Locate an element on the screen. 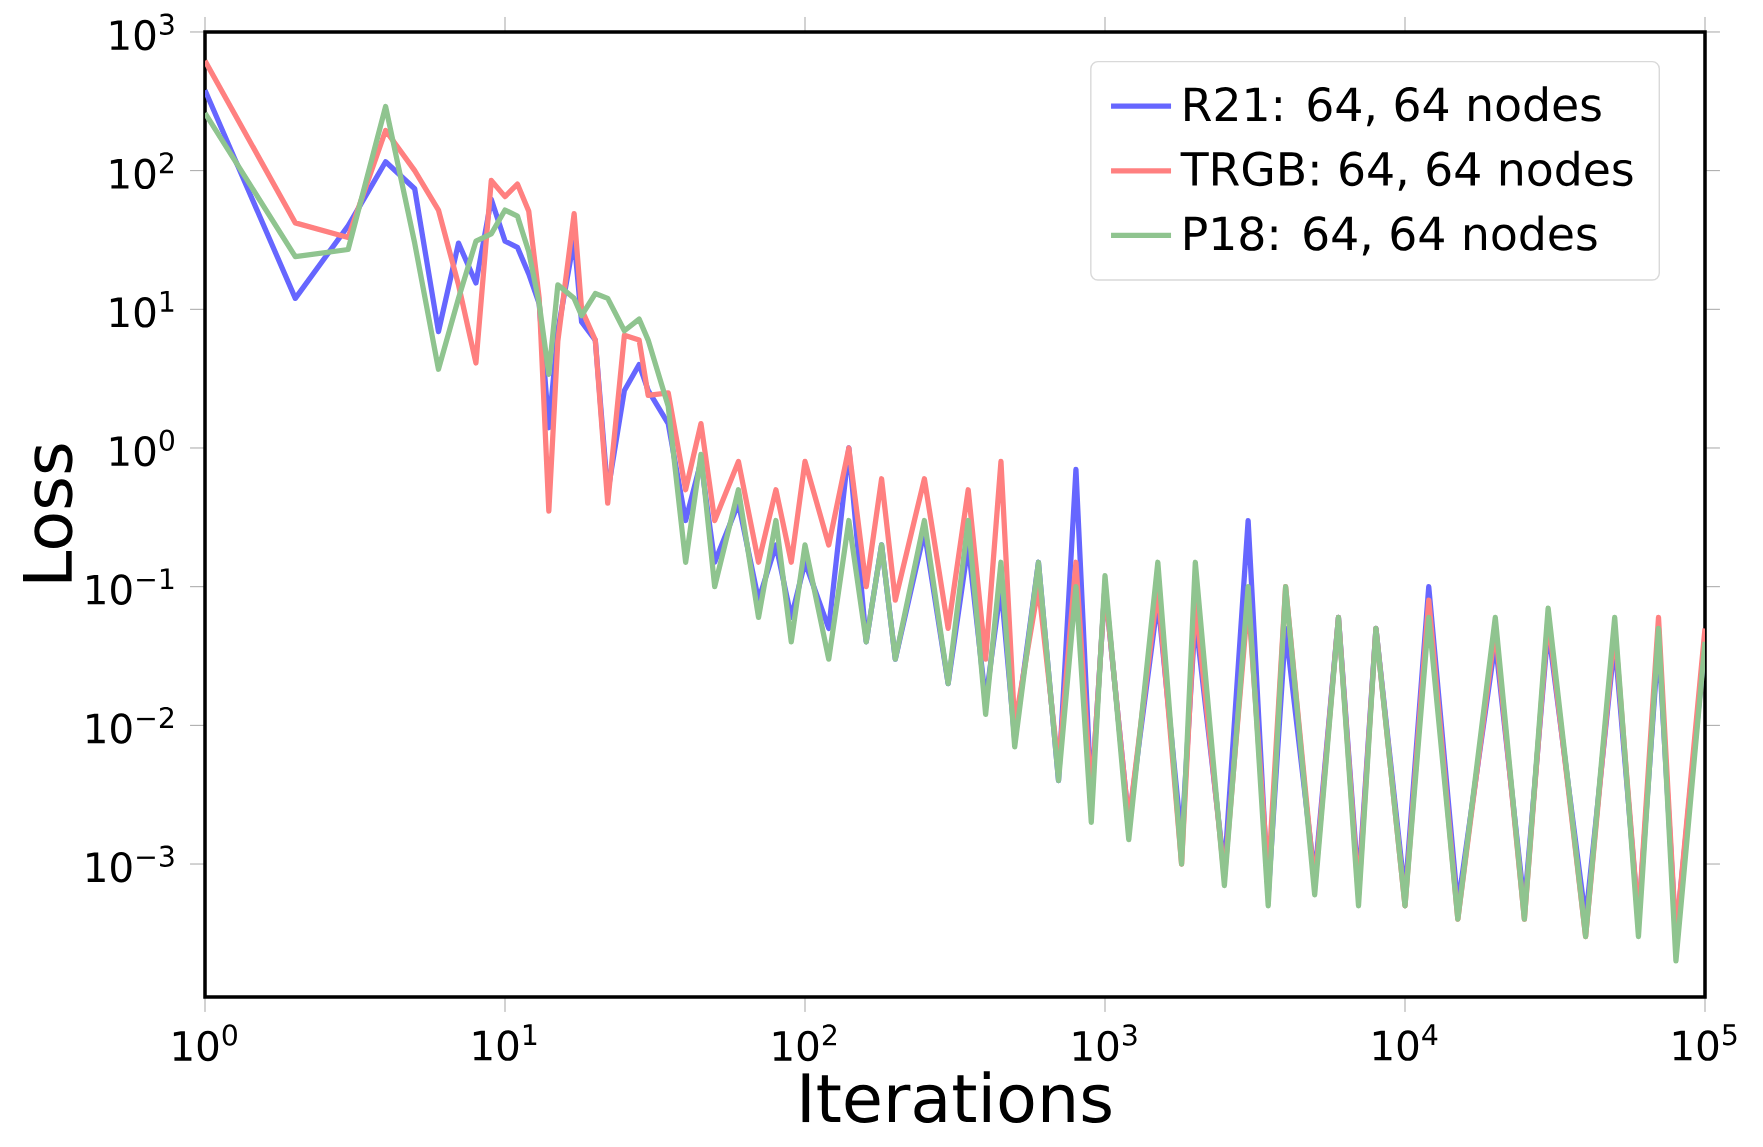 The image size is (1763, 1147). y-tick-label: 10$^{−2}$ is located at coordinates (130, 725).